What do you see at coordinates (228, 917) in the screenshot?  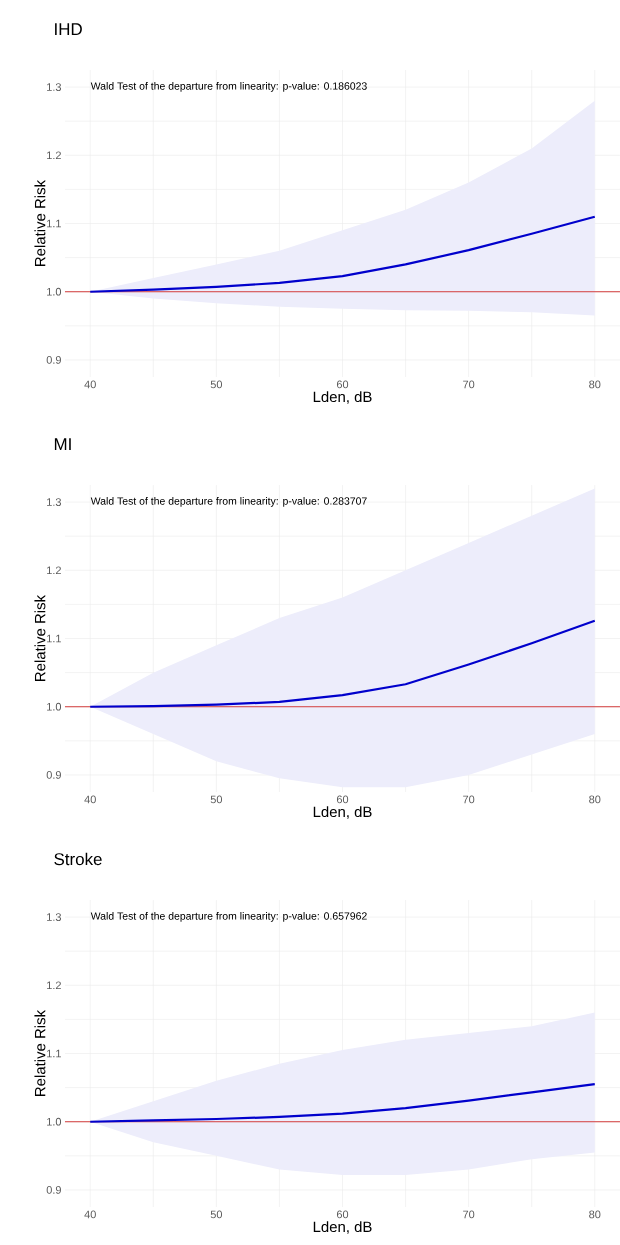 I see `annotation: Wald Test of the departure from linearity: p-value: 0.657962` at bounding box center [228, 917].